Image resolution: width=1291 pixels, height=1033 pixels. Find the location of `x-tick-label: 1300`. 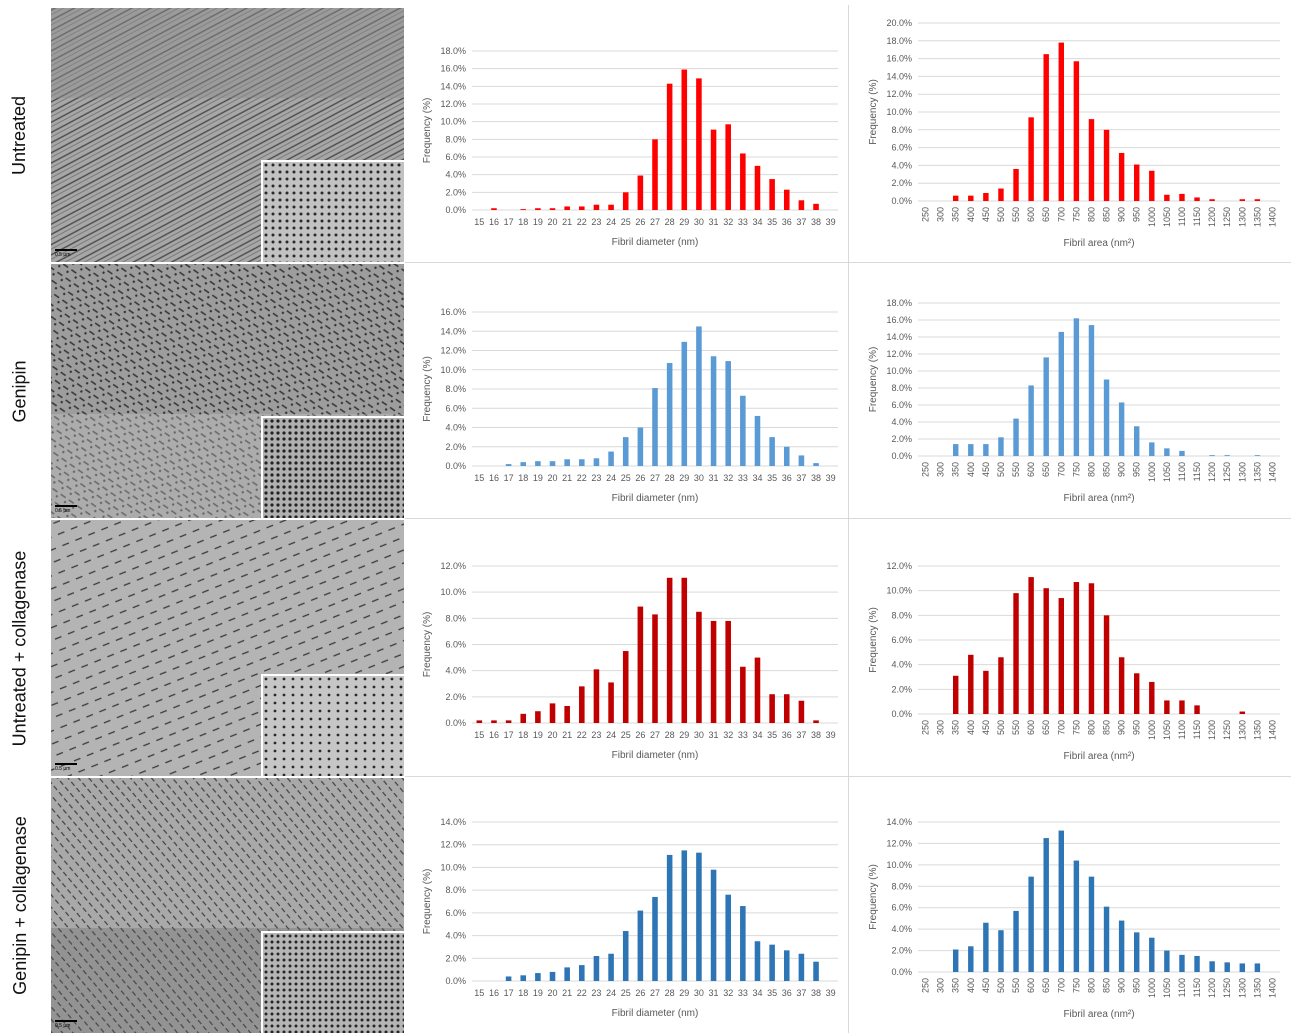

x-tick-label: 1300 is located at coordinates (1242, 472).